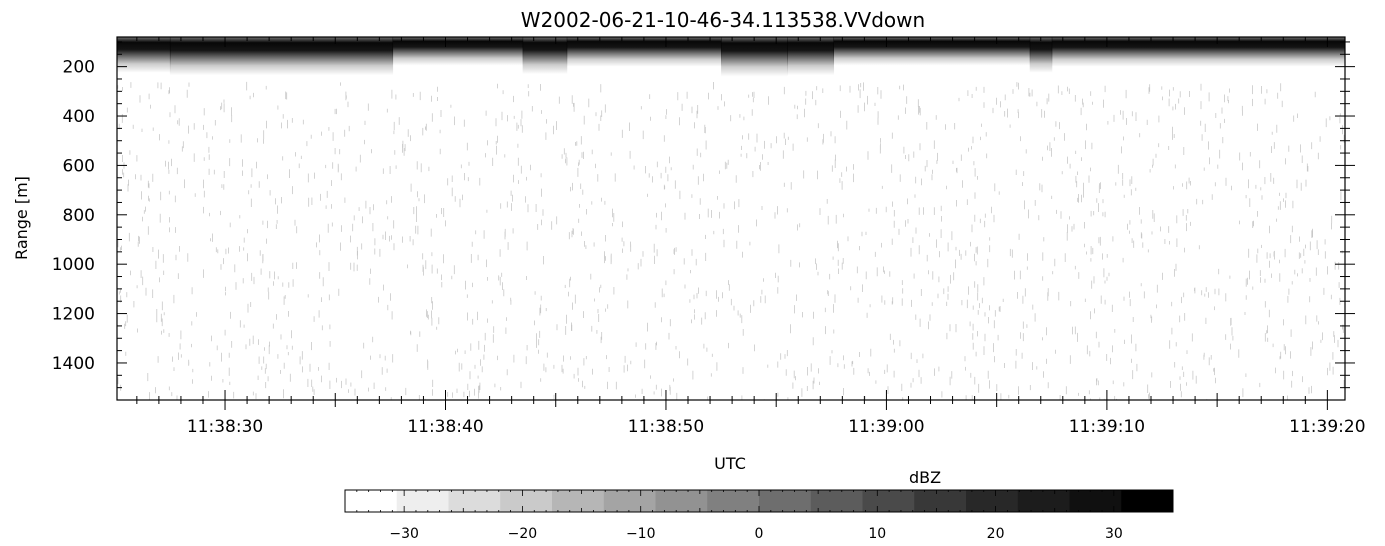 The width and height of the screenshot is (1385, 546). Describe the element at coordinates (730, 463) in the screenshot. I see `x-axis-label: UTC` at that location.